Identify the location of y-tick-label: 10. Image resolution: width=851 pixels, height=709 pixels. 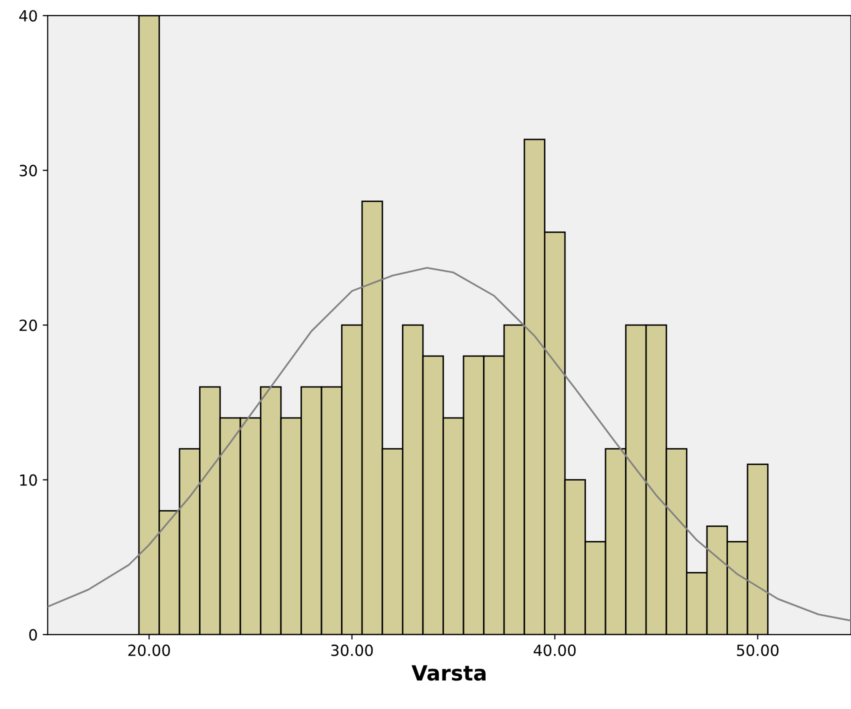
(28, 480).